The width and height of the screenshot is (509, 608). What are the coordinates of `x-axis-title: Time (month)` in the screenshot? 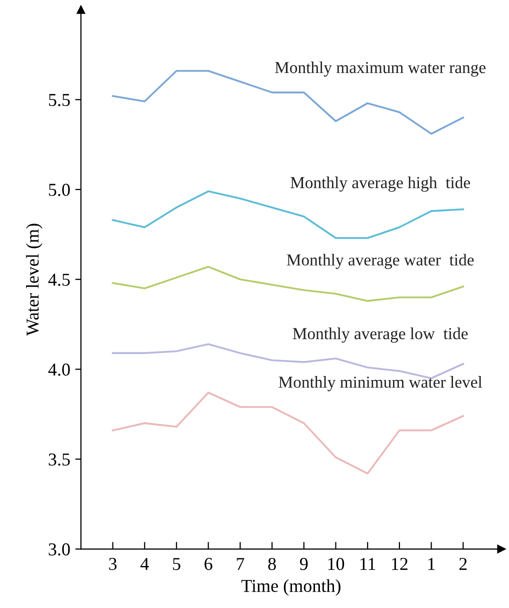 It's located at (290, 587).